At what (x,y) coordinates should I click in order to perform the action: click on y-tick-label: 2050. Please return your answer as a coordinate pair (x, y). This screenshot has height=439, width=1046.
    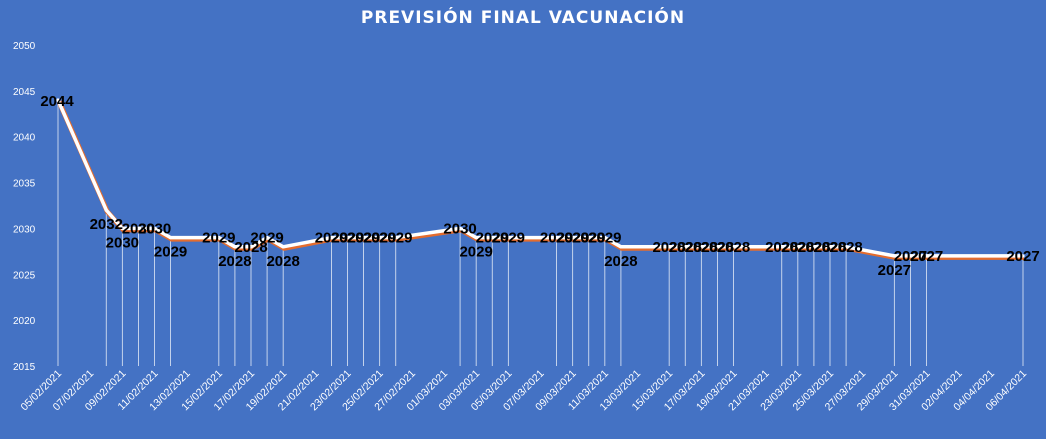
    Looking at the image, I should click on (24, 46).